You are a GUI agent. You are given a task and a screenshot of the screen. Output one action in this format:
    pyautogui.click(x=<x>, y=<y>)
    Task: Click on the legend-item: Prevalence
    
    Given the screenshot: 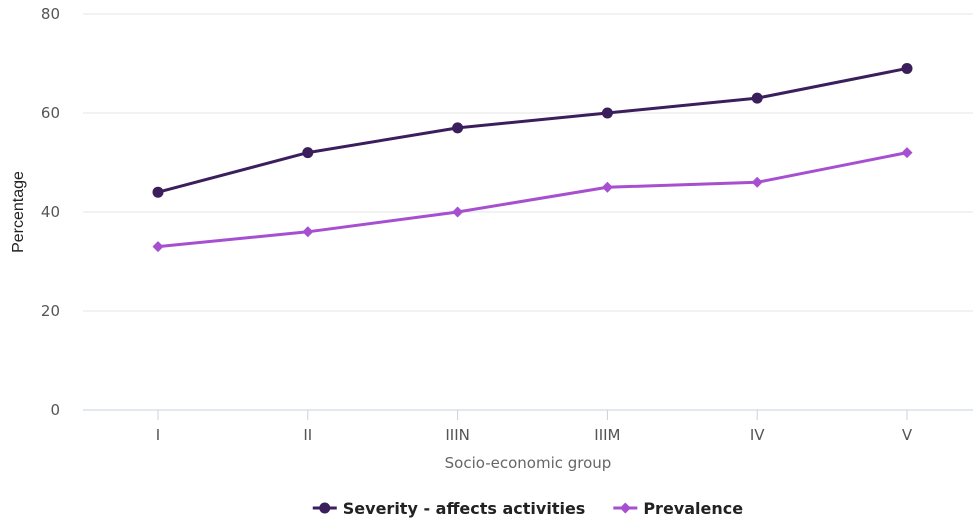 What is the action you would take?
    pyautogui.click(x=678, y=508)
    